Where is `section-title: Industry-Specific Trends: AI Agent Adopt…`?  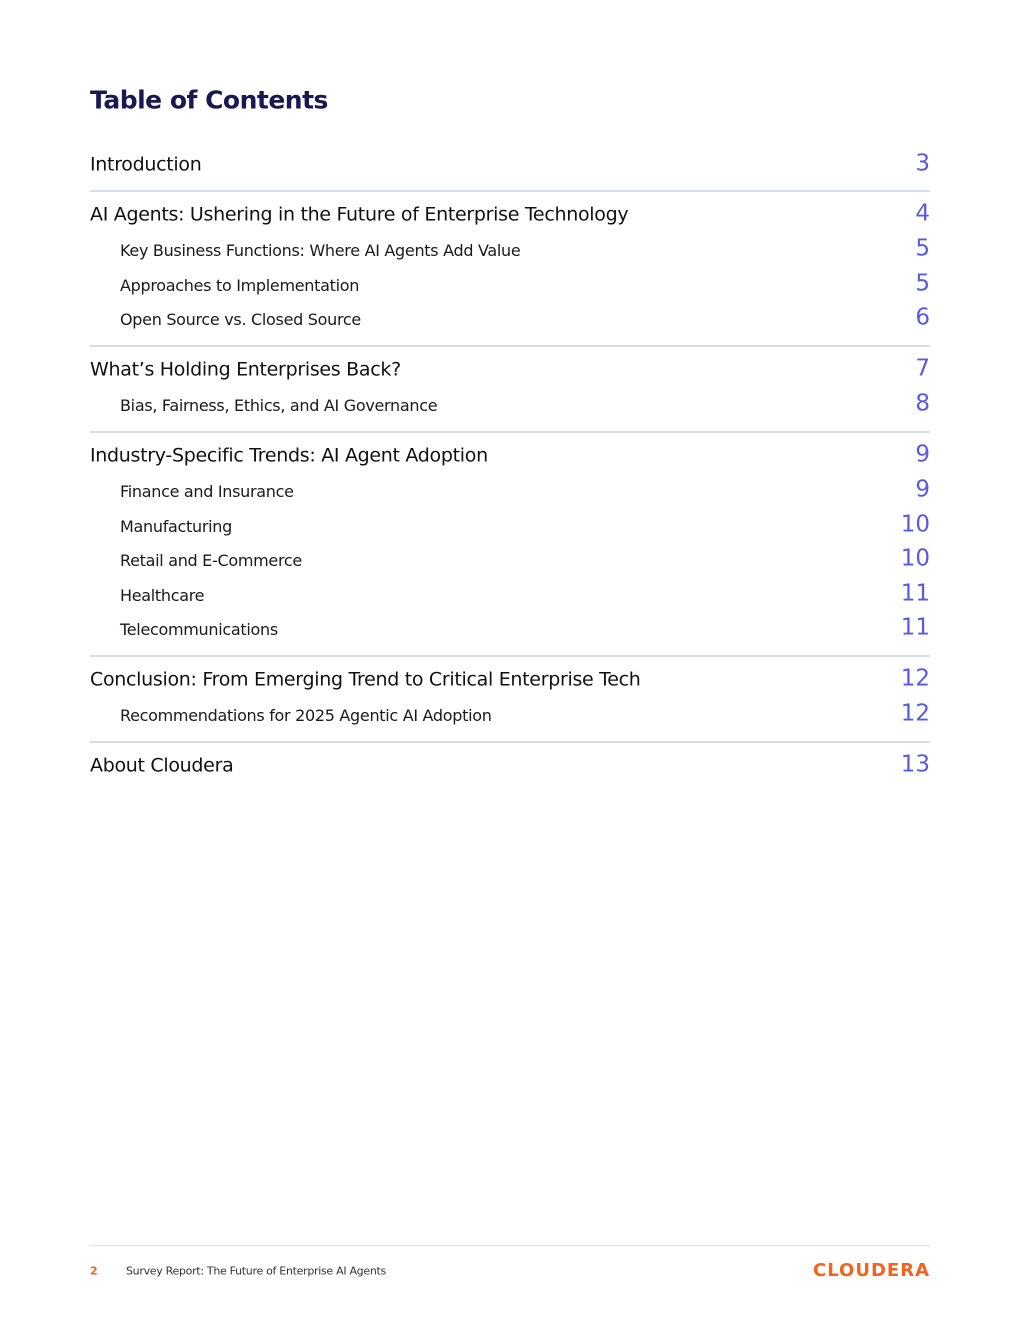
section-title: Industry-Specific Trends: AI Agent Adopt… is located at coordinates (289, 455).